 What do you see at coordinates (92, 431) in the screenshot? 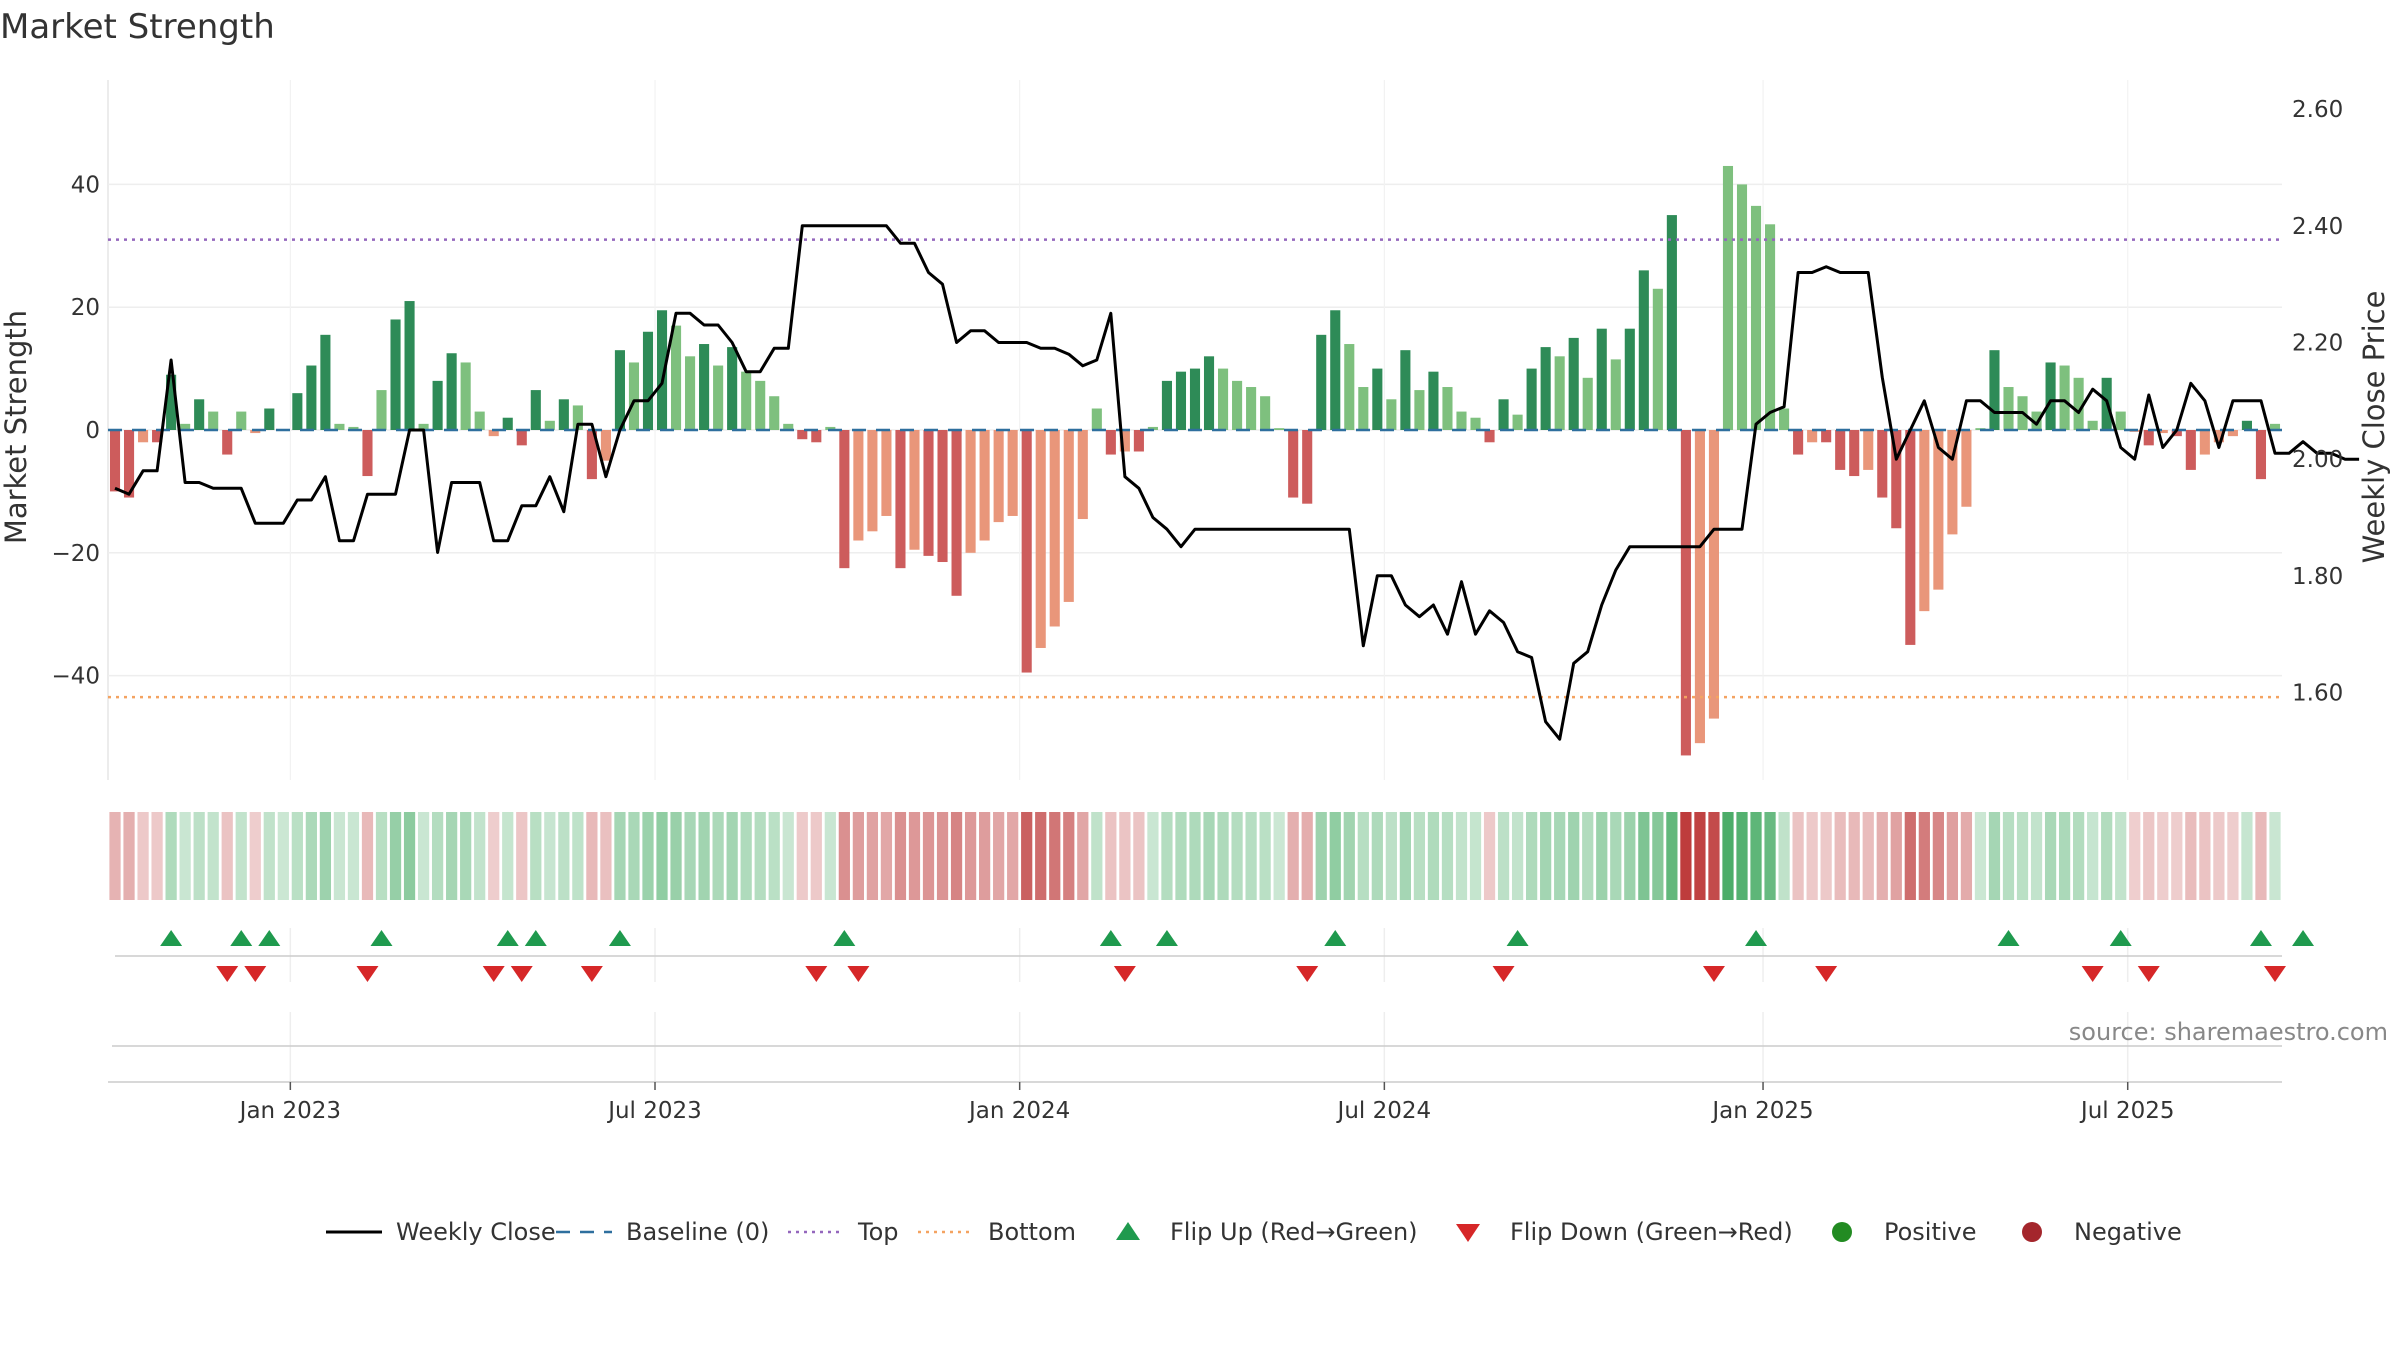
I see `left-tick-label: 0` at bounding box center [92, 431].